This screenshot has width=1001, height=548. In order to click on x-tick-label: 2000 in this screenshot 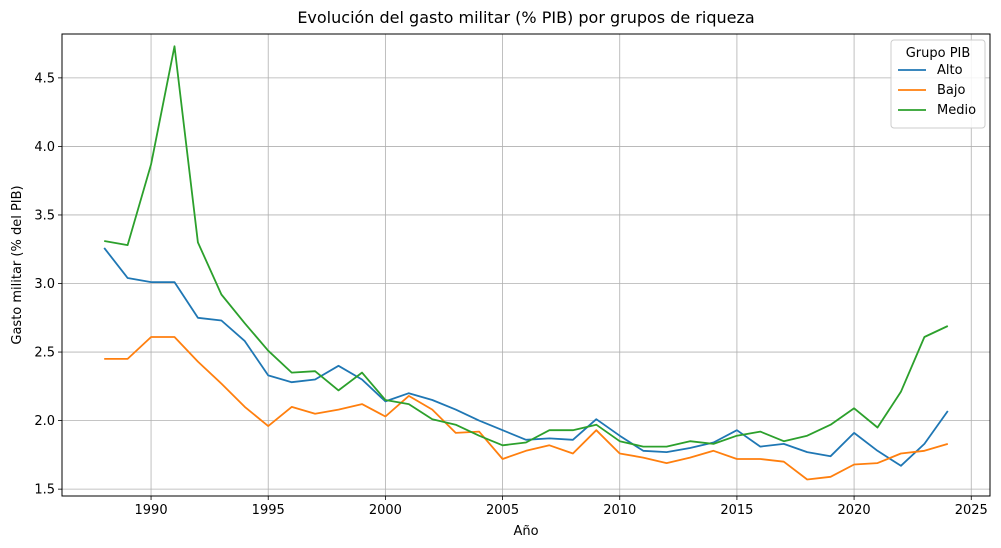, I will do `click(385, 510)`.